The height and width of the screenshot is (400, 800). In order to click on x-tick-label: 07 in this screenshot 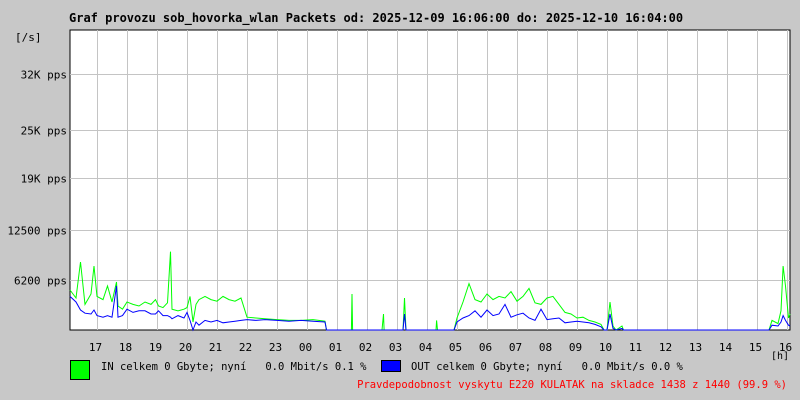, I will do `click(515, 347)`.